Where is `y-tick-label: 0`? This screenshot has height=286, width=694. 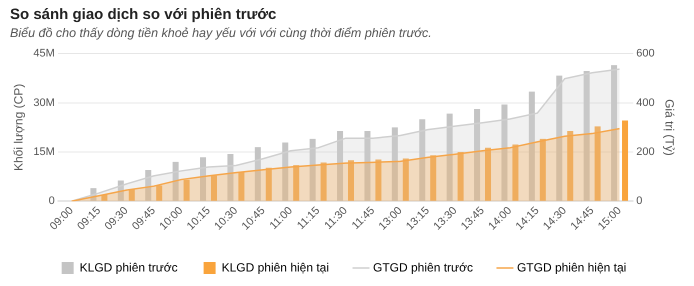
y-tick-label: 0 is located at coordinates (51, 201).